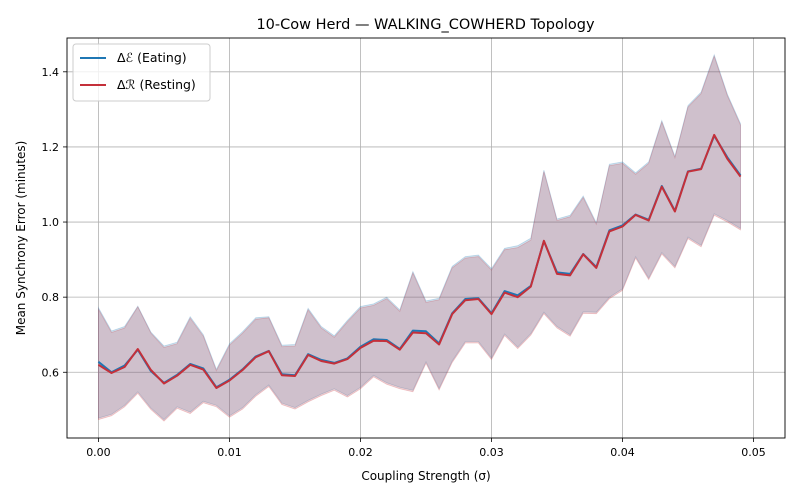 The height and width of the screenshot is (500, 800). Describe the element at coordinates (491, 452) in the screenshot. I see `x-tick-label: 0.03` at that location.